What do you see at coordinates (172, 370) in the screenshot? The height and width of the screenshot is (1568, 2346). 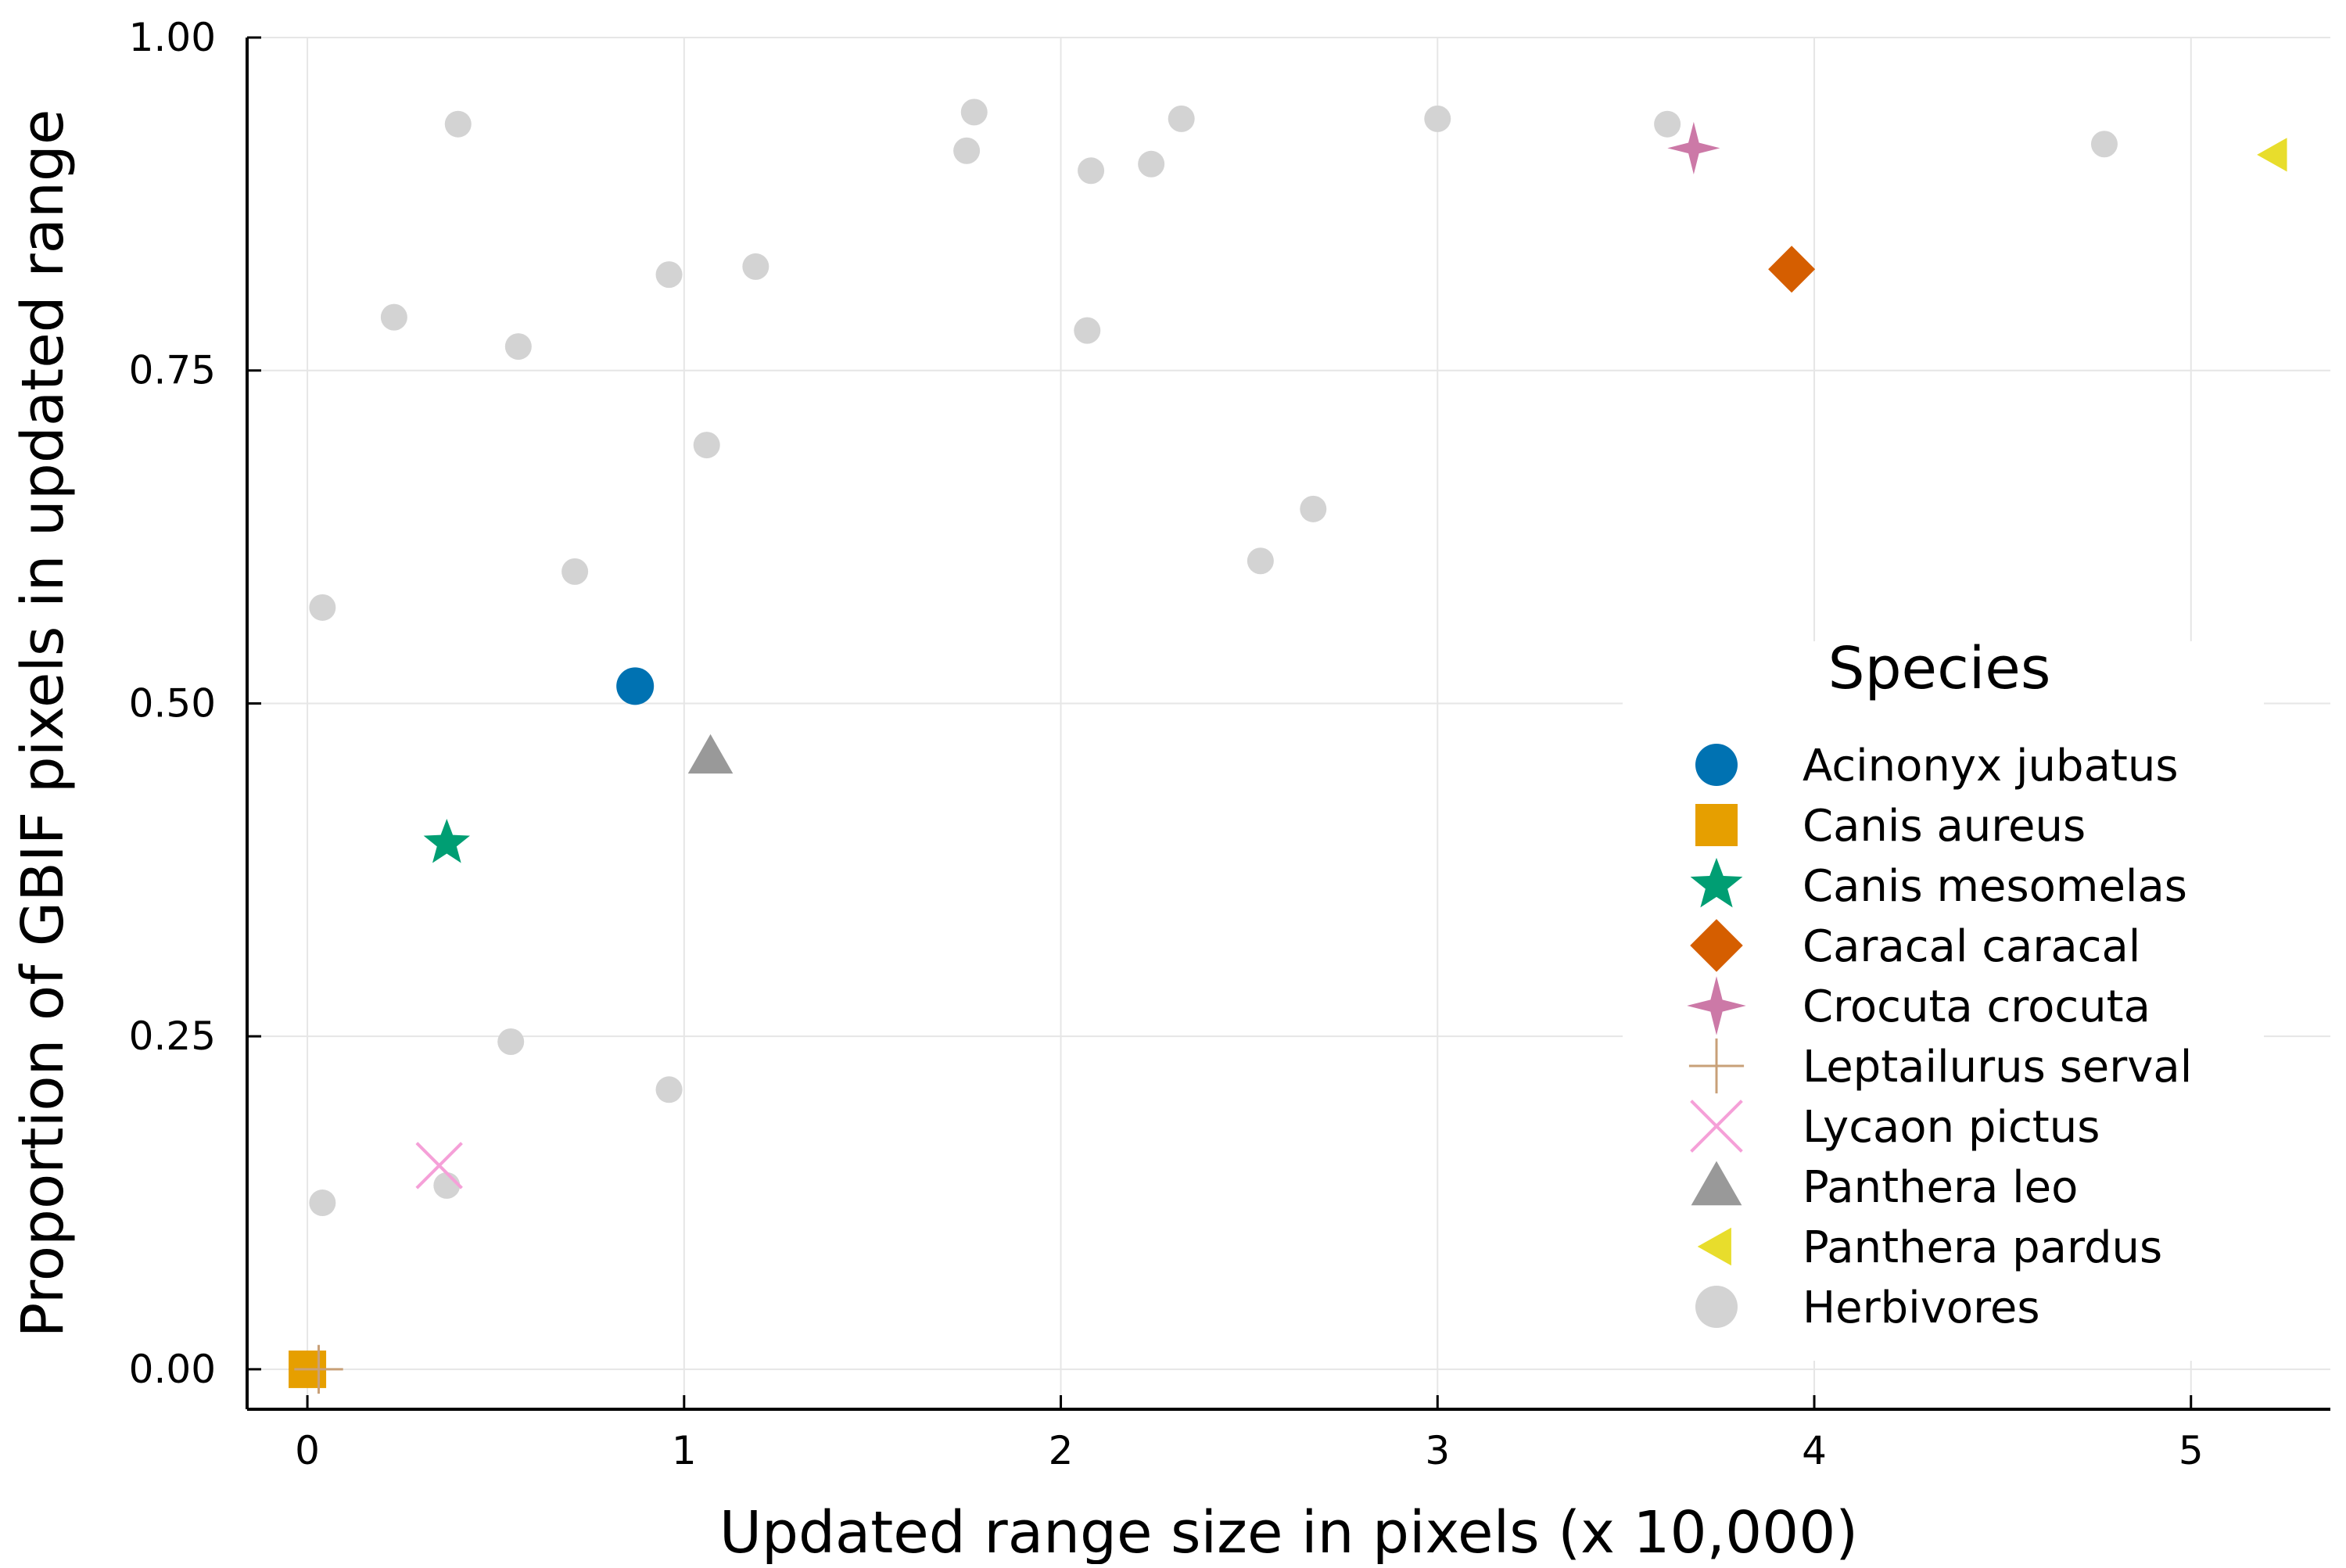 I see `y-tick-label: 0.75` at bounding box center [172, 370].